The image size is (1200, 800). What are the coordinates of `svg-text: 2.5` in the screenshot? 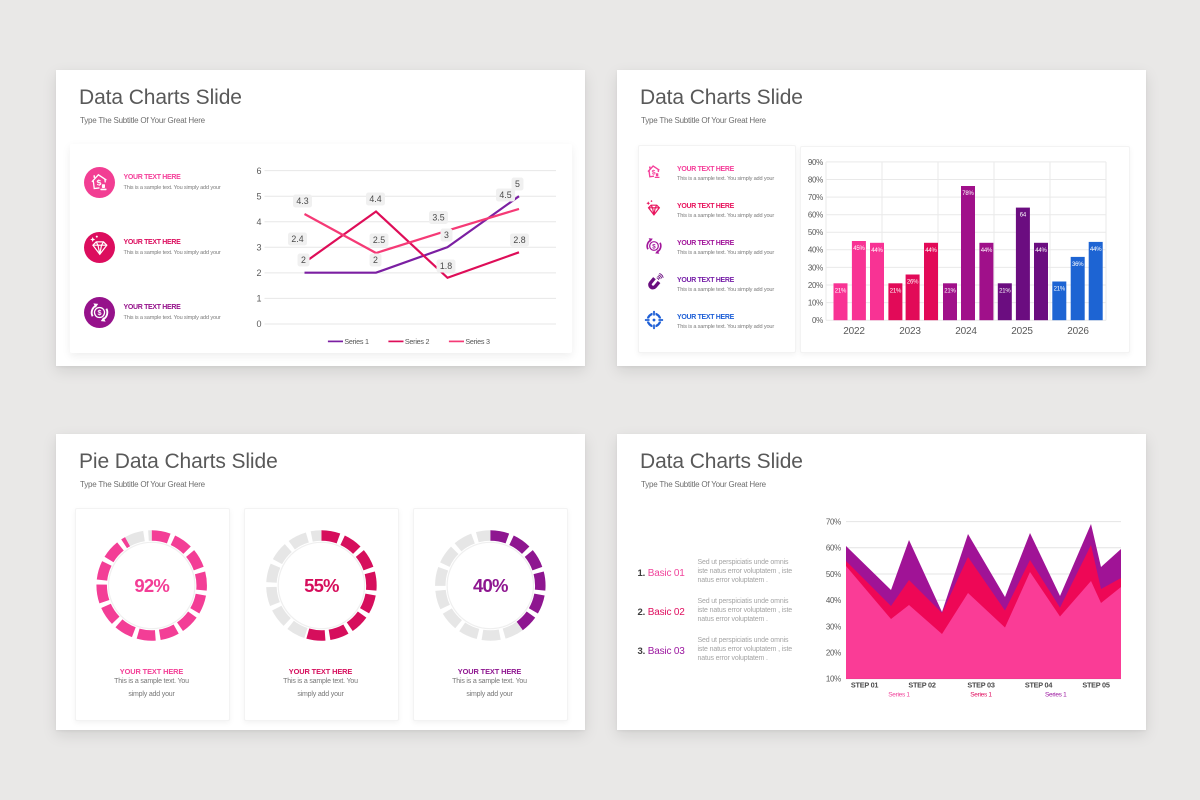 It's located at (379, 240).